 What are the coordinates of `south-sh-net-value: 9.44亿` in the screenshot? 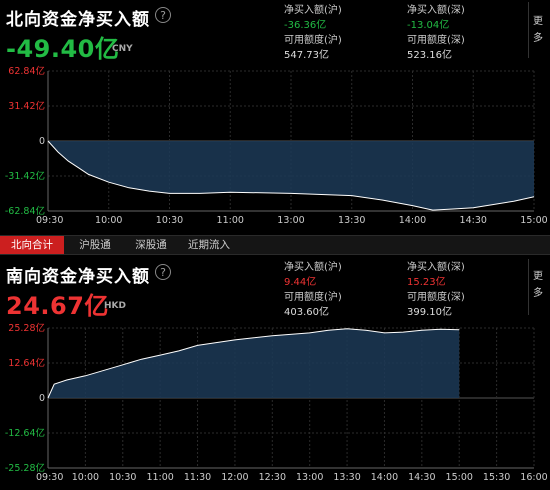 It's located at (300, 282).